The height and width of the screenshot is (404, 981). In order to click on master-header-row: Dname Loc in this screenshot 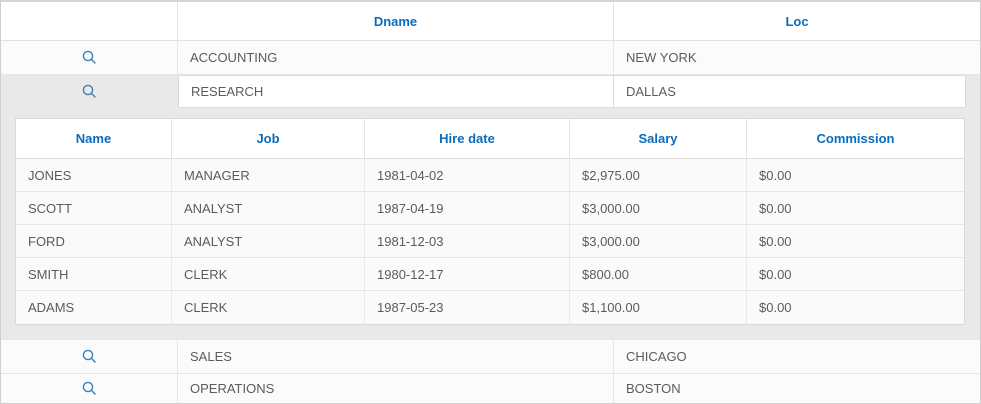, I will do `click(490, 21)`.